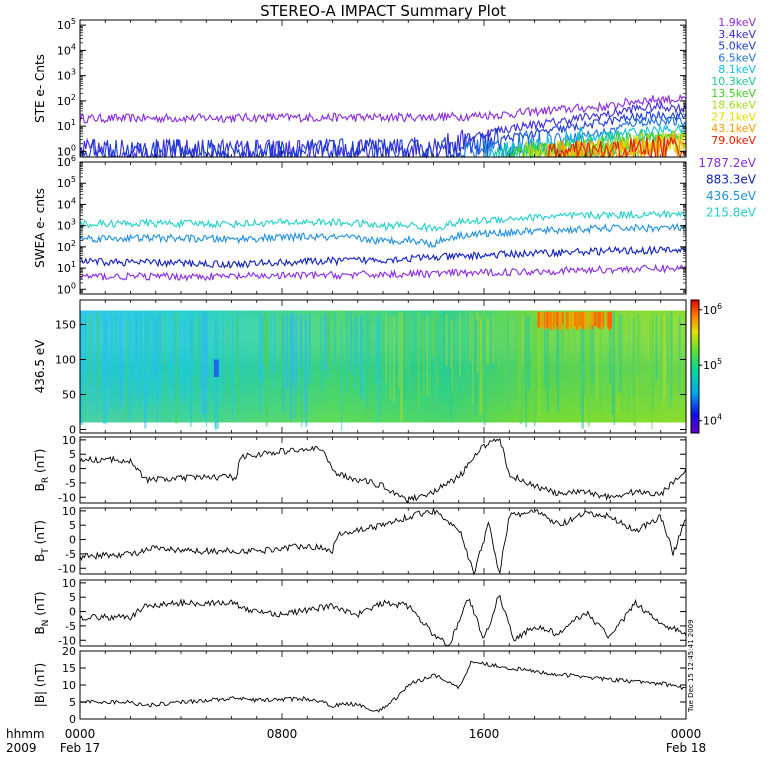 The width and height of the screenshot is (780, 784). I want to click on y-axis-label-br: BR (nT), so click(42, 470).